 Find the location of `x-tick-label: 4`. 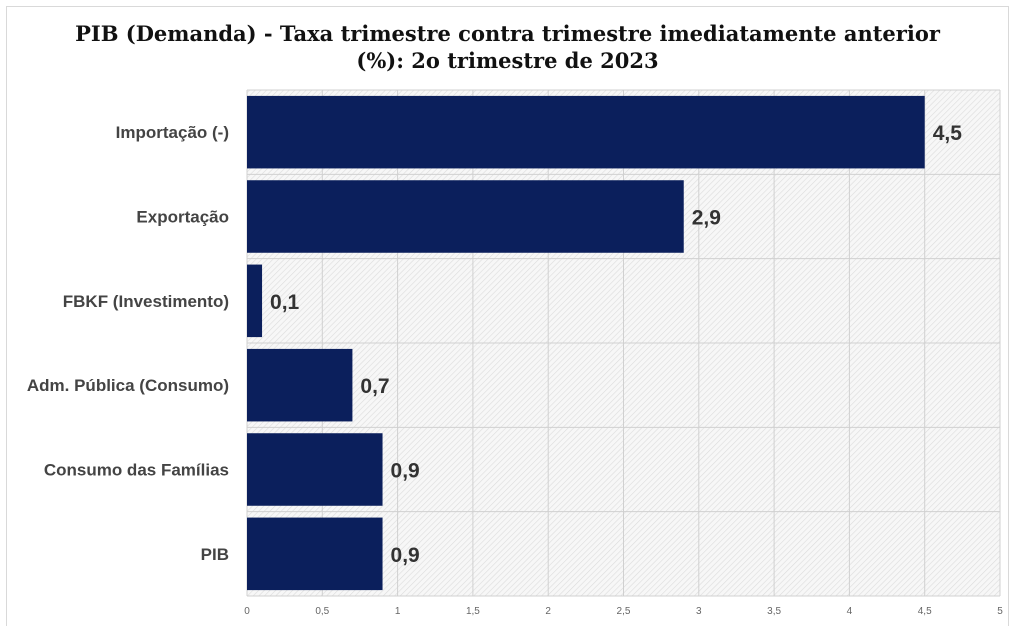

x-tick-label: 4 is located at coordinates (850, 611).